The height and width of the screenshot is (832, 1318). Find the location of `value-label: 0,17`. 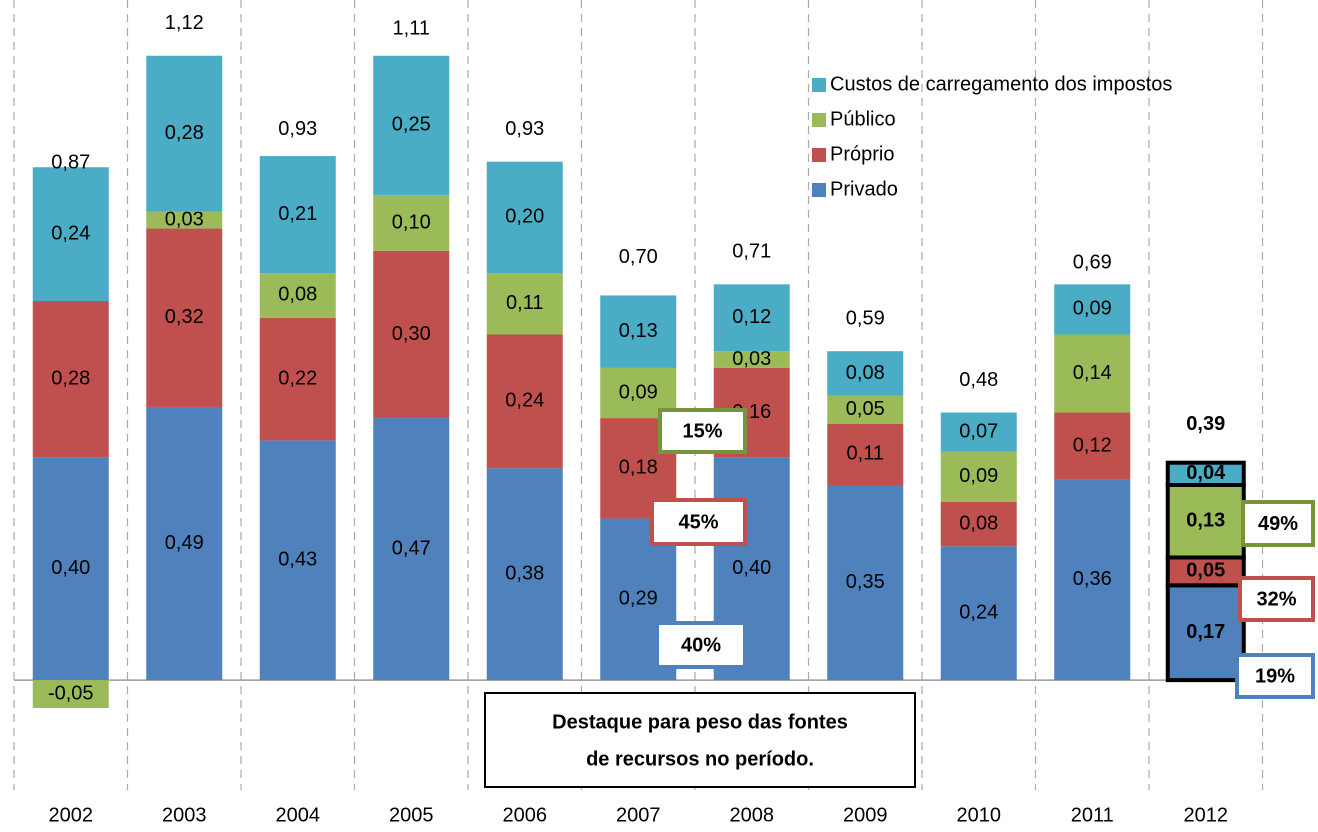

value-label: 0,17 is located at coordinates (1205, 632).